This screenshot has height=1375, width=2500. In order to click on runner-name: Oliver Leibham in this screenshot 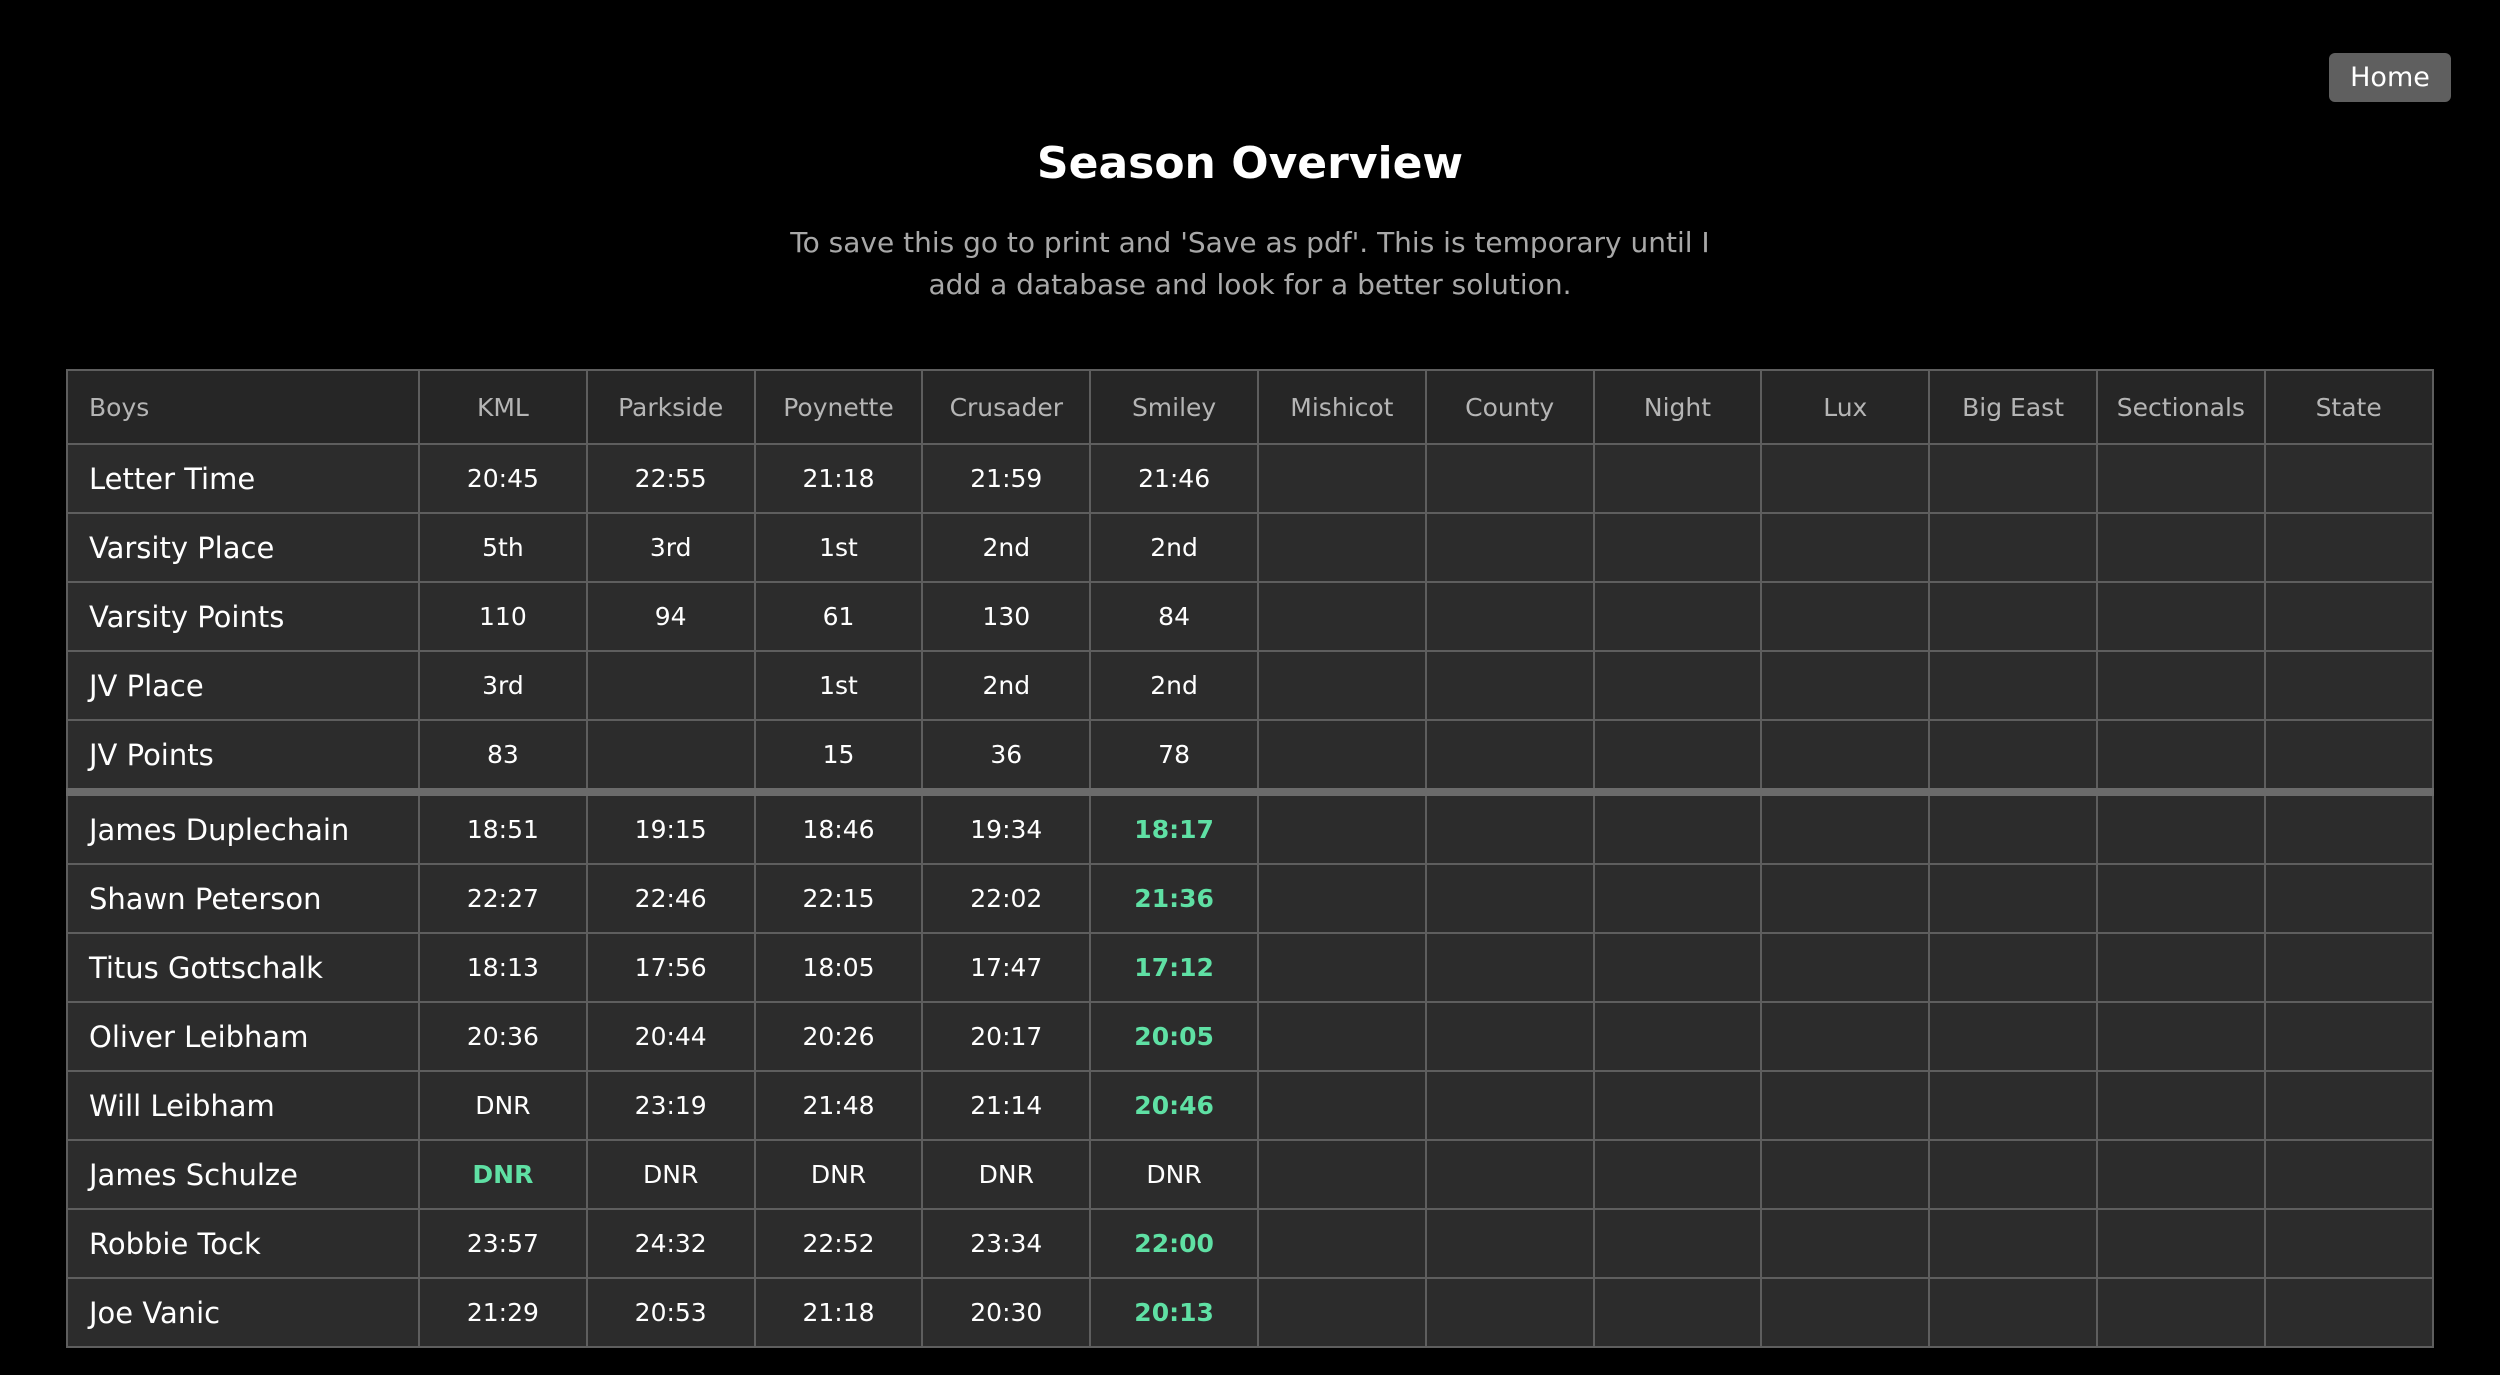, I will do `click(243, 1036)`.